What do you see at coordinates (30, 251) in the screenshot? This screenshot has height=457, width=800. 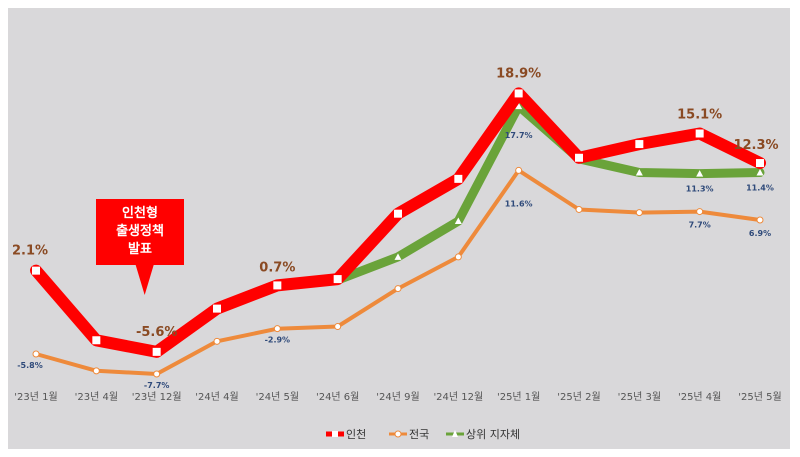 I see `data-label: 2.1%` at bounding box center [30, 251].